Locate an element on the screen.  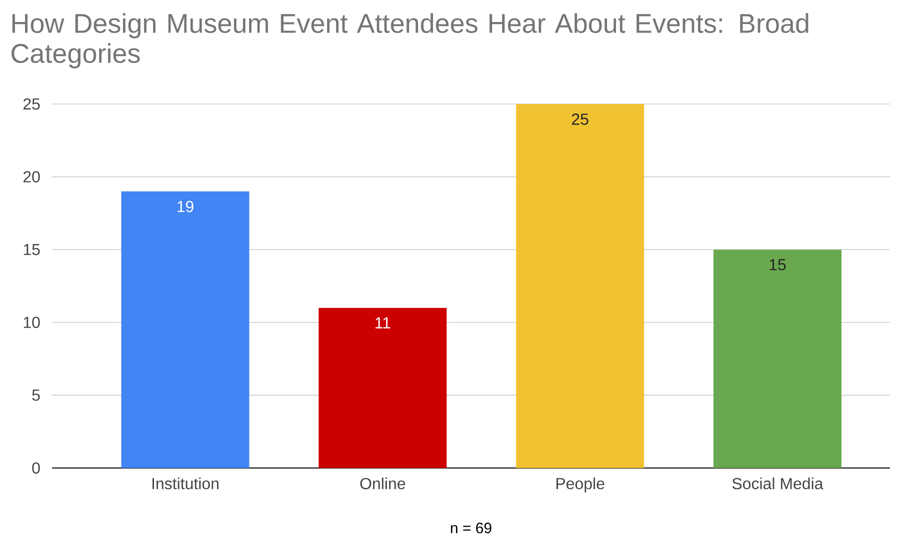
data-label: 25 is located at coordinates (580, 119).